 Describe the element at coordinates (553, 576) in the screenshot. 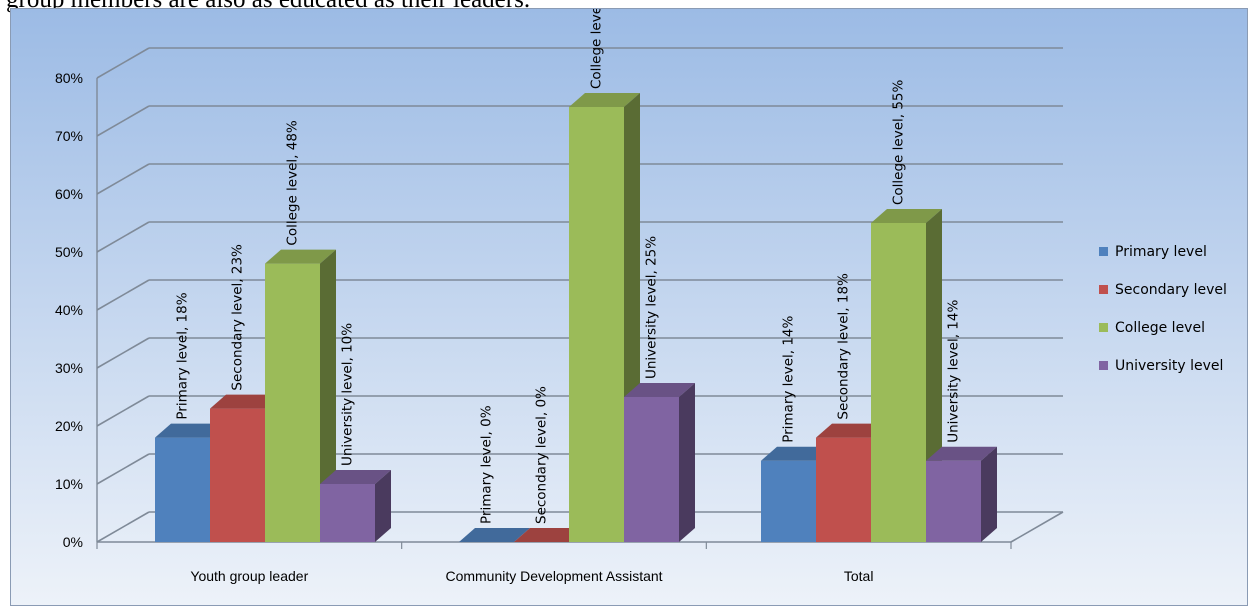

I see `category-label: Community Development Assistant` at that location.